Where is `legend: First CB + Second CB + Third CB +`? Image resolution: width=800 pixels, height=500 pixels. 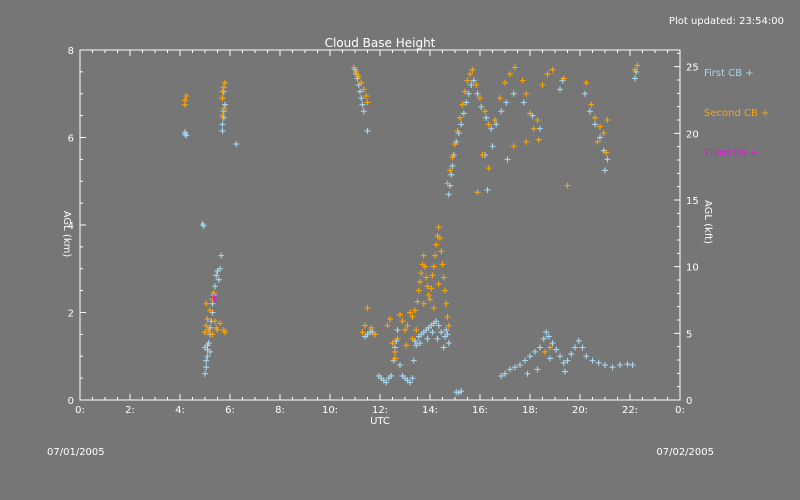
legend: First CB + Second CB + Third CB + is located at coordinates (736, 113).